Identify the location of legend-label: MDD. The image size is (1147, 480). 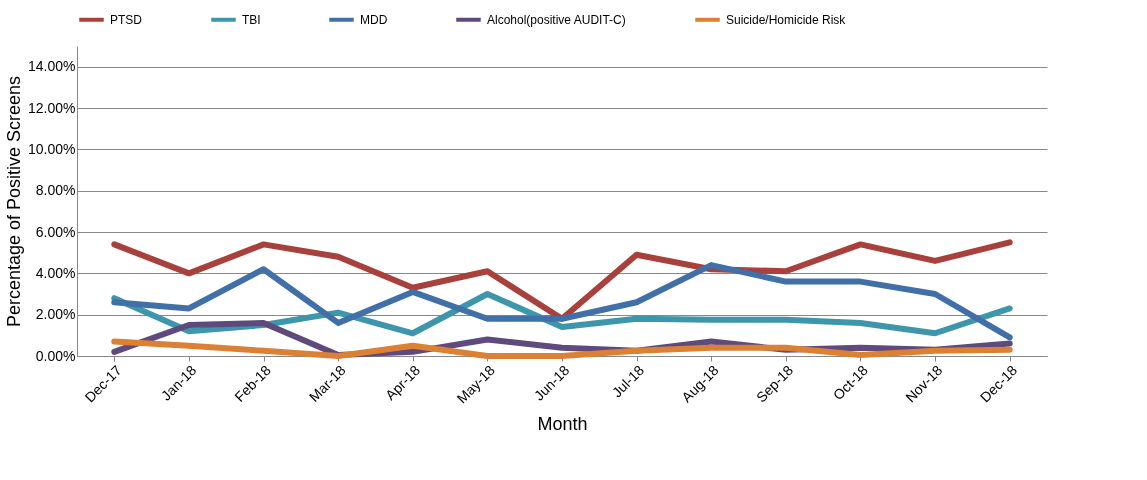
(374, 19).